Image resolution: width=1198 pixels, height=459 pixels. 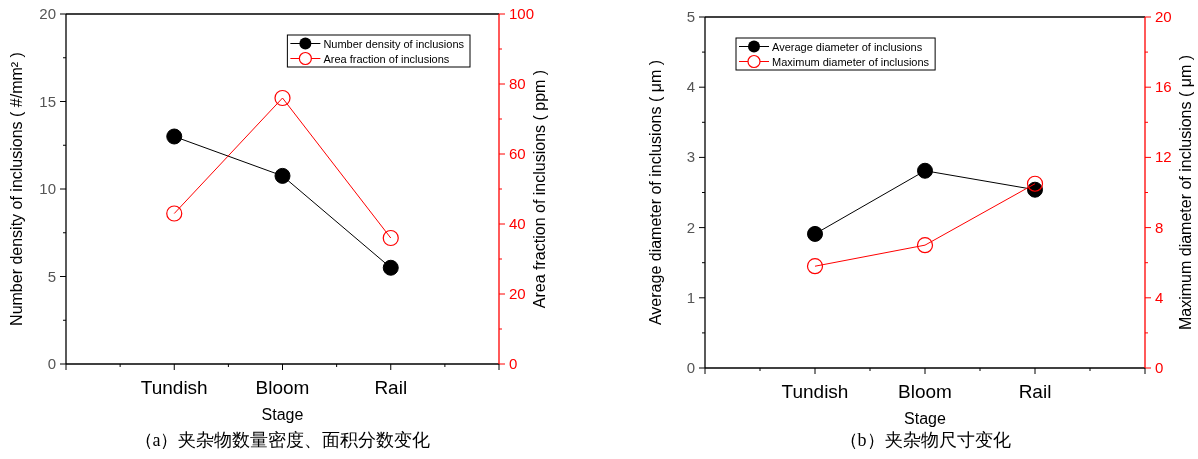 I want to click on legend-label: Maximum diameter of inclusions, so click(x=851, y=61).